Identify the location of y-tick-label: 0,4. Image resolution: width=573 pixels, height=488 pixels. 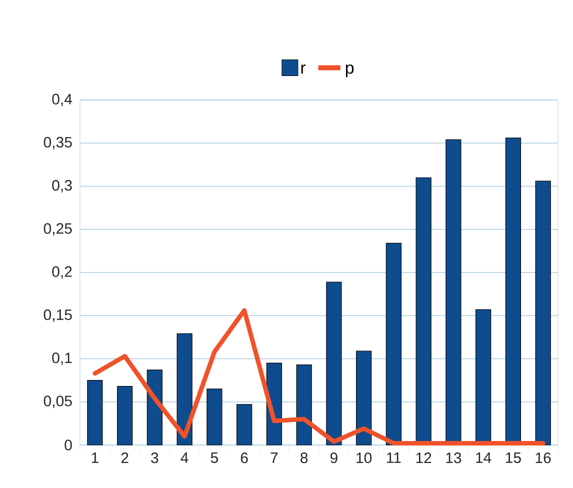
(62, 100).